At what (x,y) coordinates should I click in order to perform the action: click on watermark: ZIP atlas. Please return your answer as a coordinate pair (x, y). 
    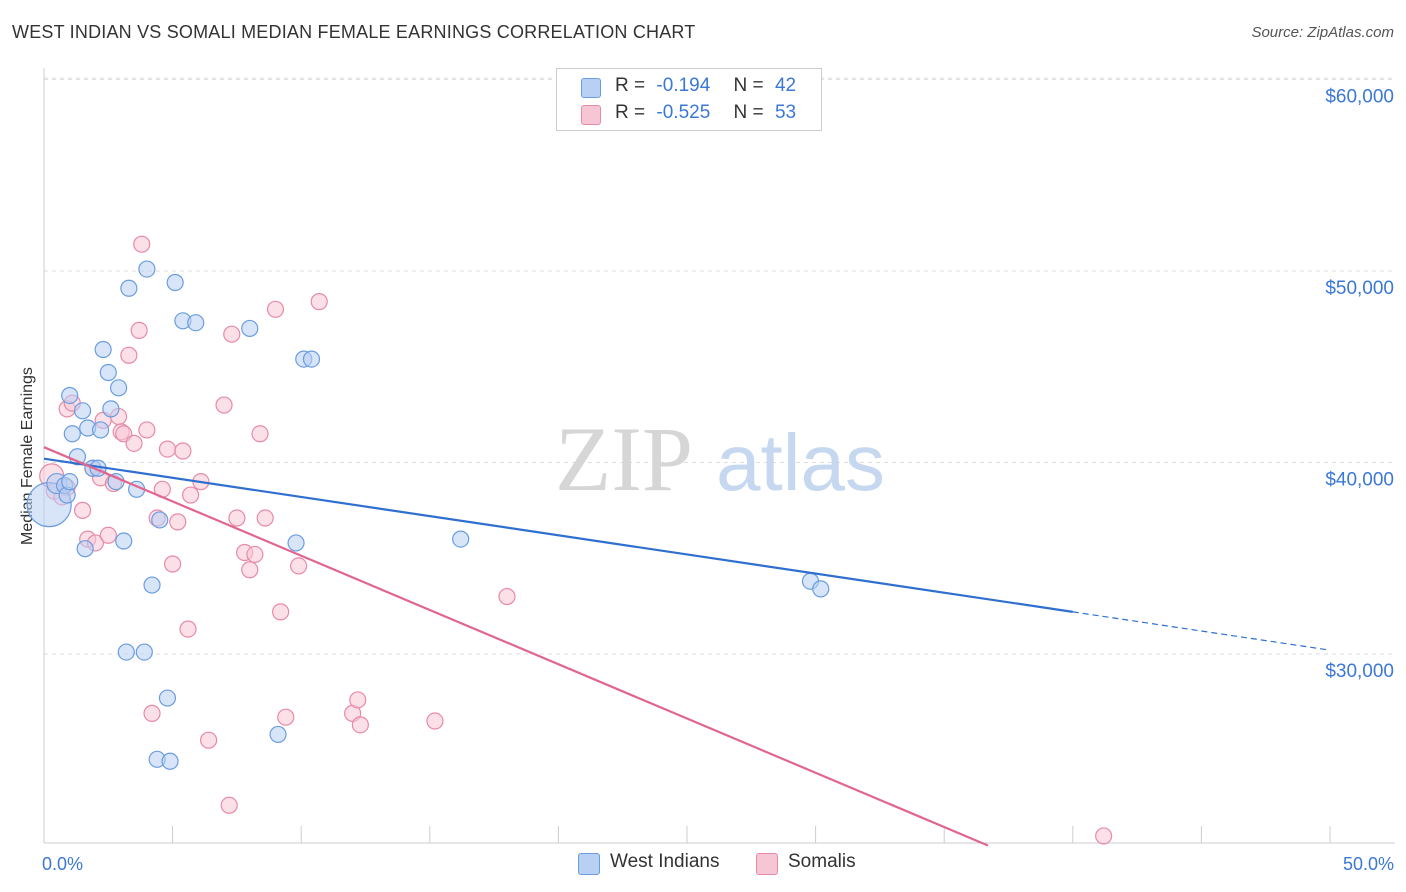
    Looking at the image, I should click on (720, 459).